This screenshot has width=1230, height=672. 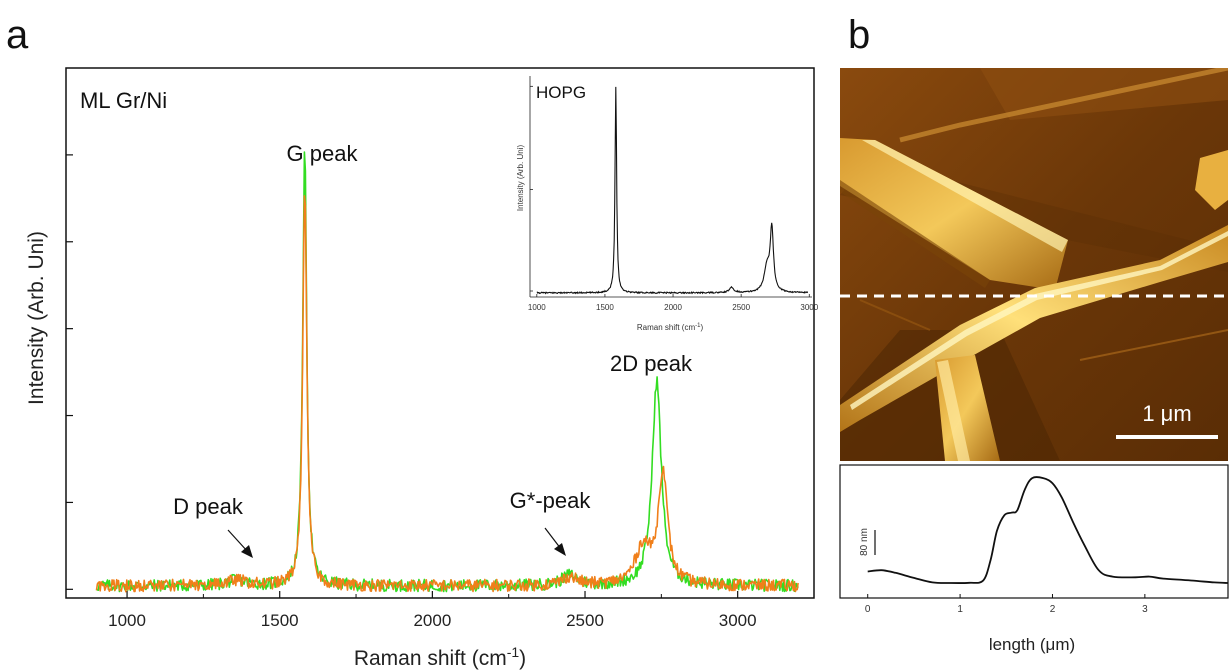 I want to click on profile-series-group, so click(x=1048, y=530).